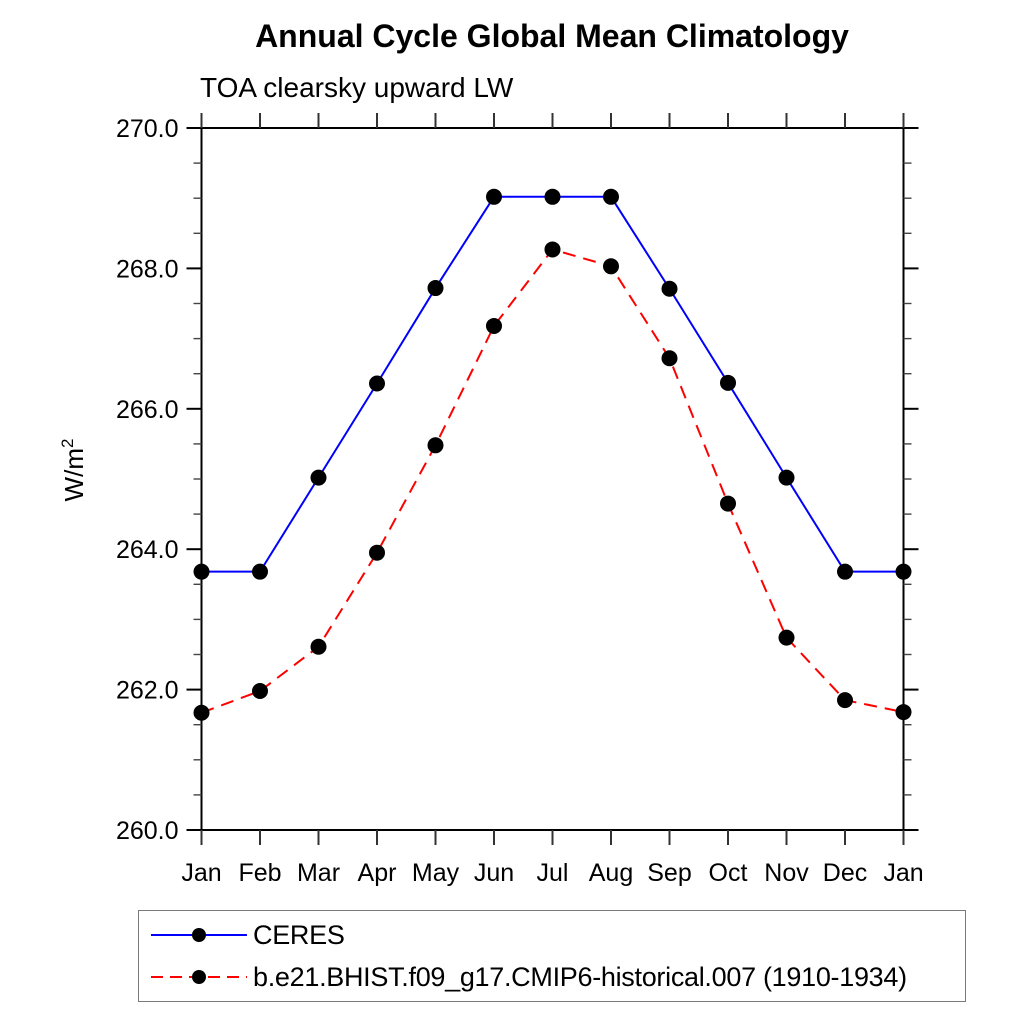 Image resolution: width=1024 pixels, height=1024 pixels. Describe the element at coordinates (357, 87) in the screenshot. I see `chart-subtitle: TOA clearsky upward LW` at that location.